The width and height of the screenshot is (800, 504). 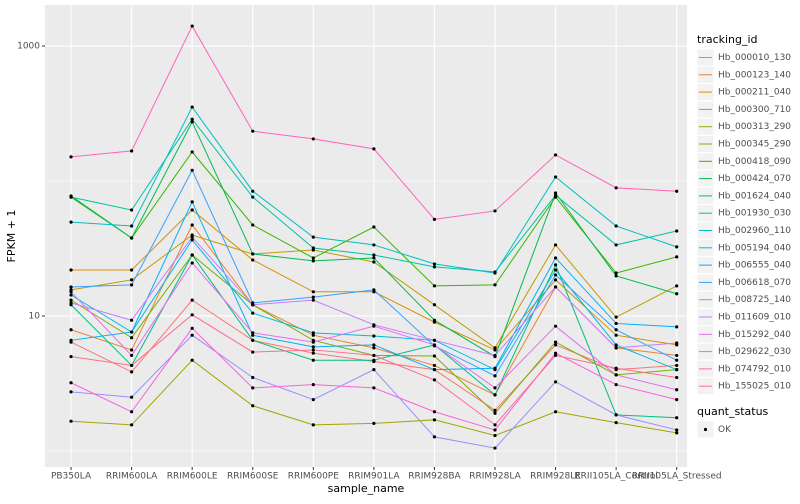 What do you see at coordinates (754, 300) in the screenshot?
I see `legend-label: Hb_008725_140` at bounding box center [754, 300].